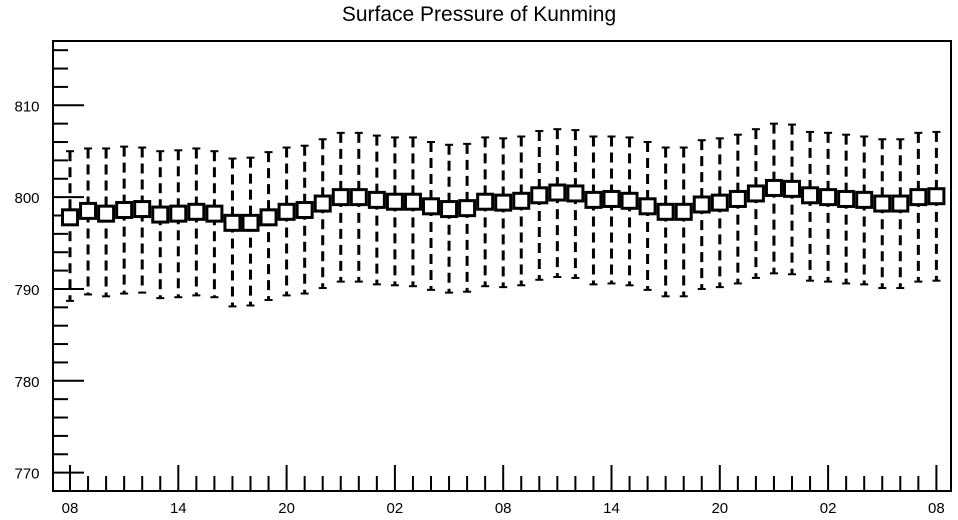 This screenshot has width=958, height=520. I want to click on y-tick-label: 810, so click(26, 106).